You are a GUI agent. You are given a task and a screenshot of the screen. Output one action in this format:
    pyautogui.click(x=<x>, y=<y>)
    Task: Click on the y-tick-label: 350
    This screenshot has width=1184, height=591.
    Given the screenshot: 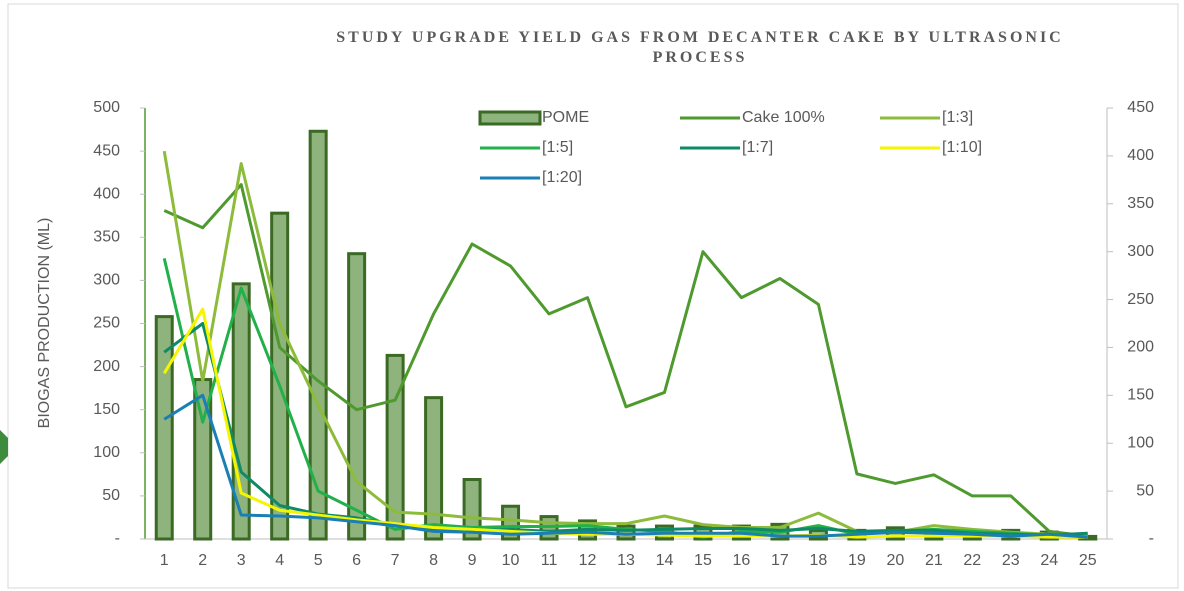 What is the action you would take?
    pyautogui.click(x=106, y=237)
    